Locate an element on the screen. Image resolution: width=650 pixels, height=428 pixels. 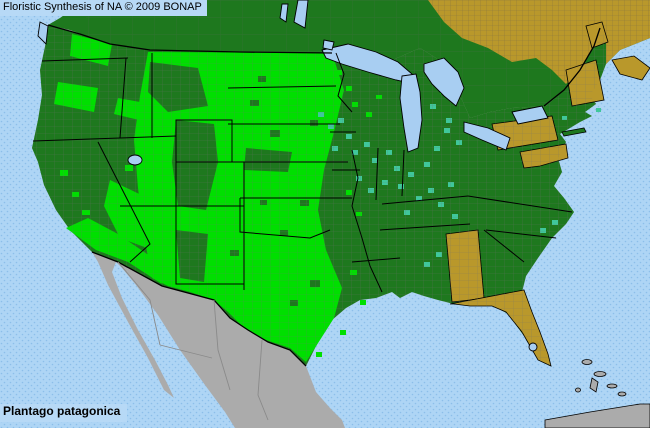
islands is located at coordinates (597, 241).